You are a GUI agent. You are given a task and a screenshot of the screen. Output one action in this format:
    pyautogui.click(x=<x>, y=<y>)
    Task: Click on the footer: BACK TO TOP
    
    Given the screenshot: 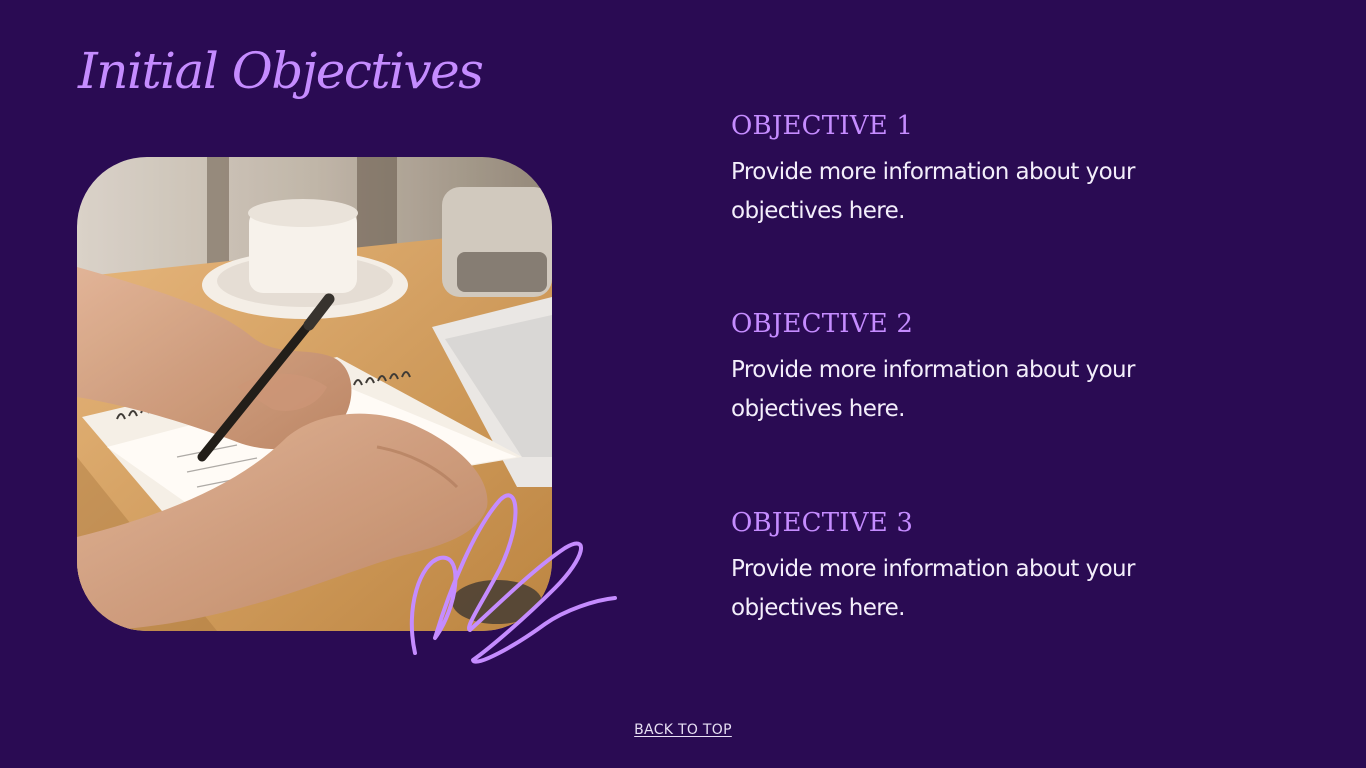 What is the action you would take?
    pyautogui.click(x=683, y=730)
    